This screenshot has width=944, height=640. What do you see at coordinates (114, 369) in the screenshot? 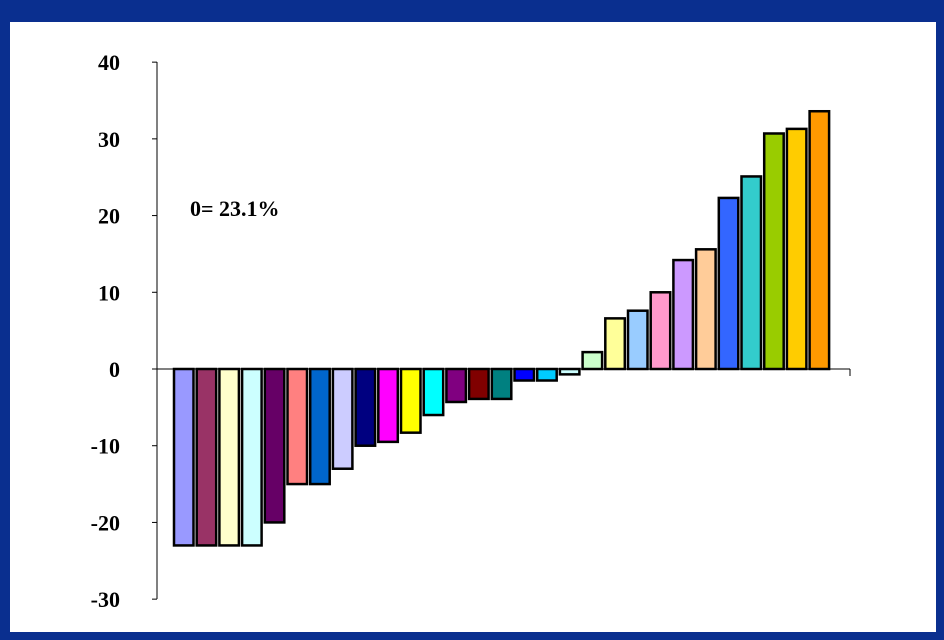
I see `y-tick-label: 0` at bounding box center [114, 369].